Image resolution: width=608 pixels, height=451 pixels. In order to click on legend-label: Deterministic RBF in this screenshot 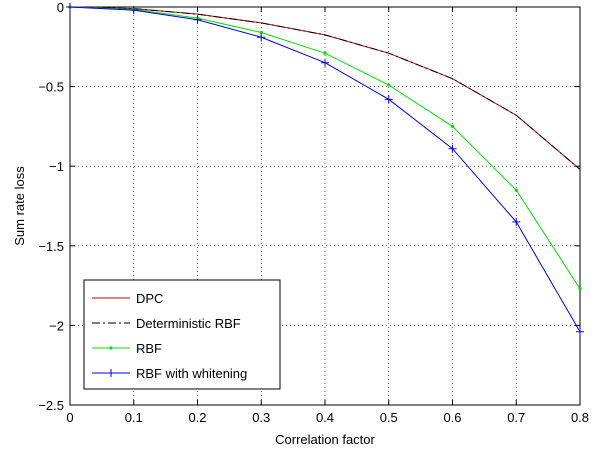, I will do `click(188, 323)`.